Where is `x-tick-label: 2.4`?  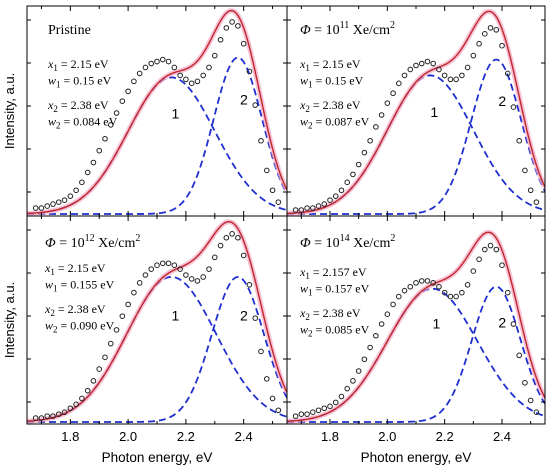 x-tick-label: 2.4 is located at coordinates (502, 436).